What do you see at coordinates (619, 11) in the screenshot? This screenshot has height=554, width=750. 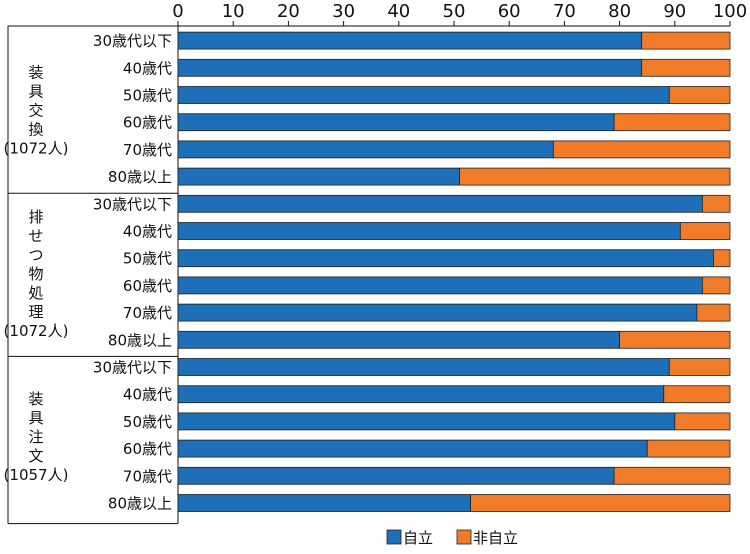 I see `x-tick-label: 80` at bounding box center [619, 11].